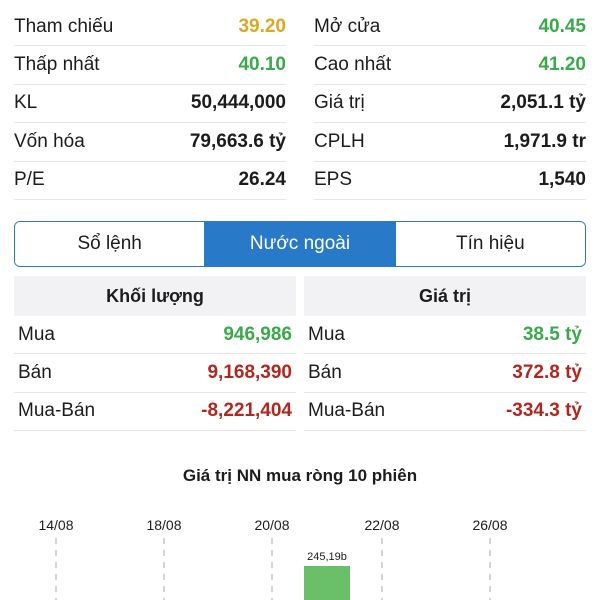  Describe the element at coordinates (543, 411) in the screenshot. I see `row-value: -334.3 tỷ` at that location.